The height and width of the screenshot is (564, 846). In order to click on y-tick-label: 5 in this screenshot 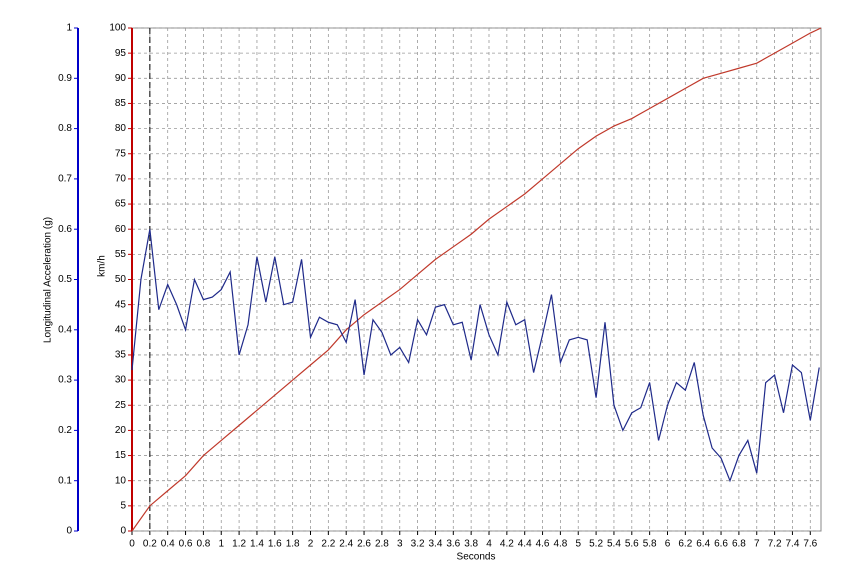, I will do `click(123, 505)`.